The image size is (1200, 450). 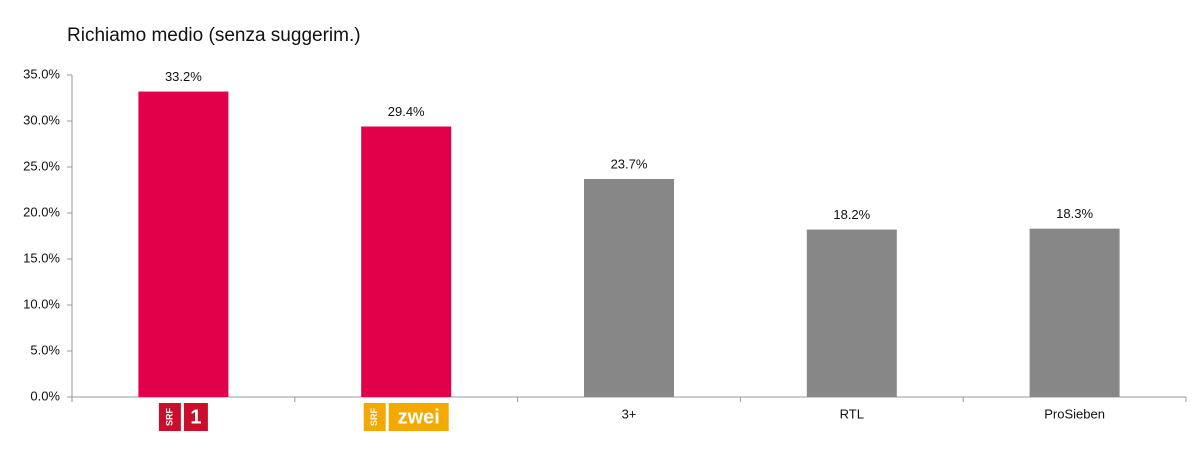 I want to click on value-label: 18.3%, so click(x=1074, y=213).